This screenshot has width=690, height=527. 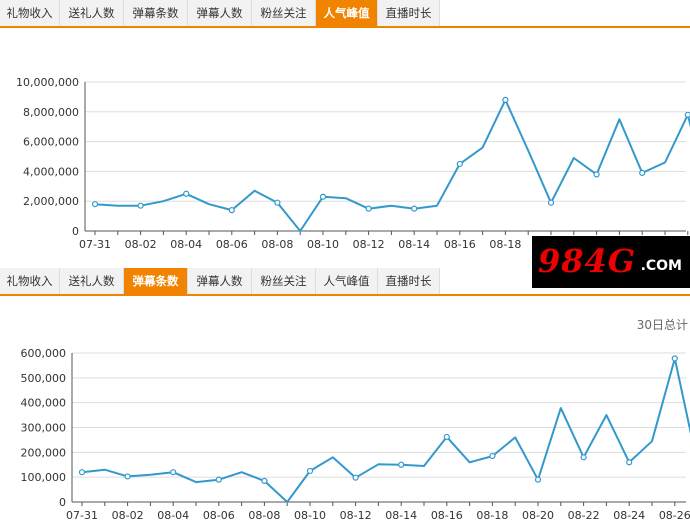 What do you see at coordinates (51, 171) in the screenshot?
I see `y-tick-label: 4,000,000` at bounding box center [51, 171].